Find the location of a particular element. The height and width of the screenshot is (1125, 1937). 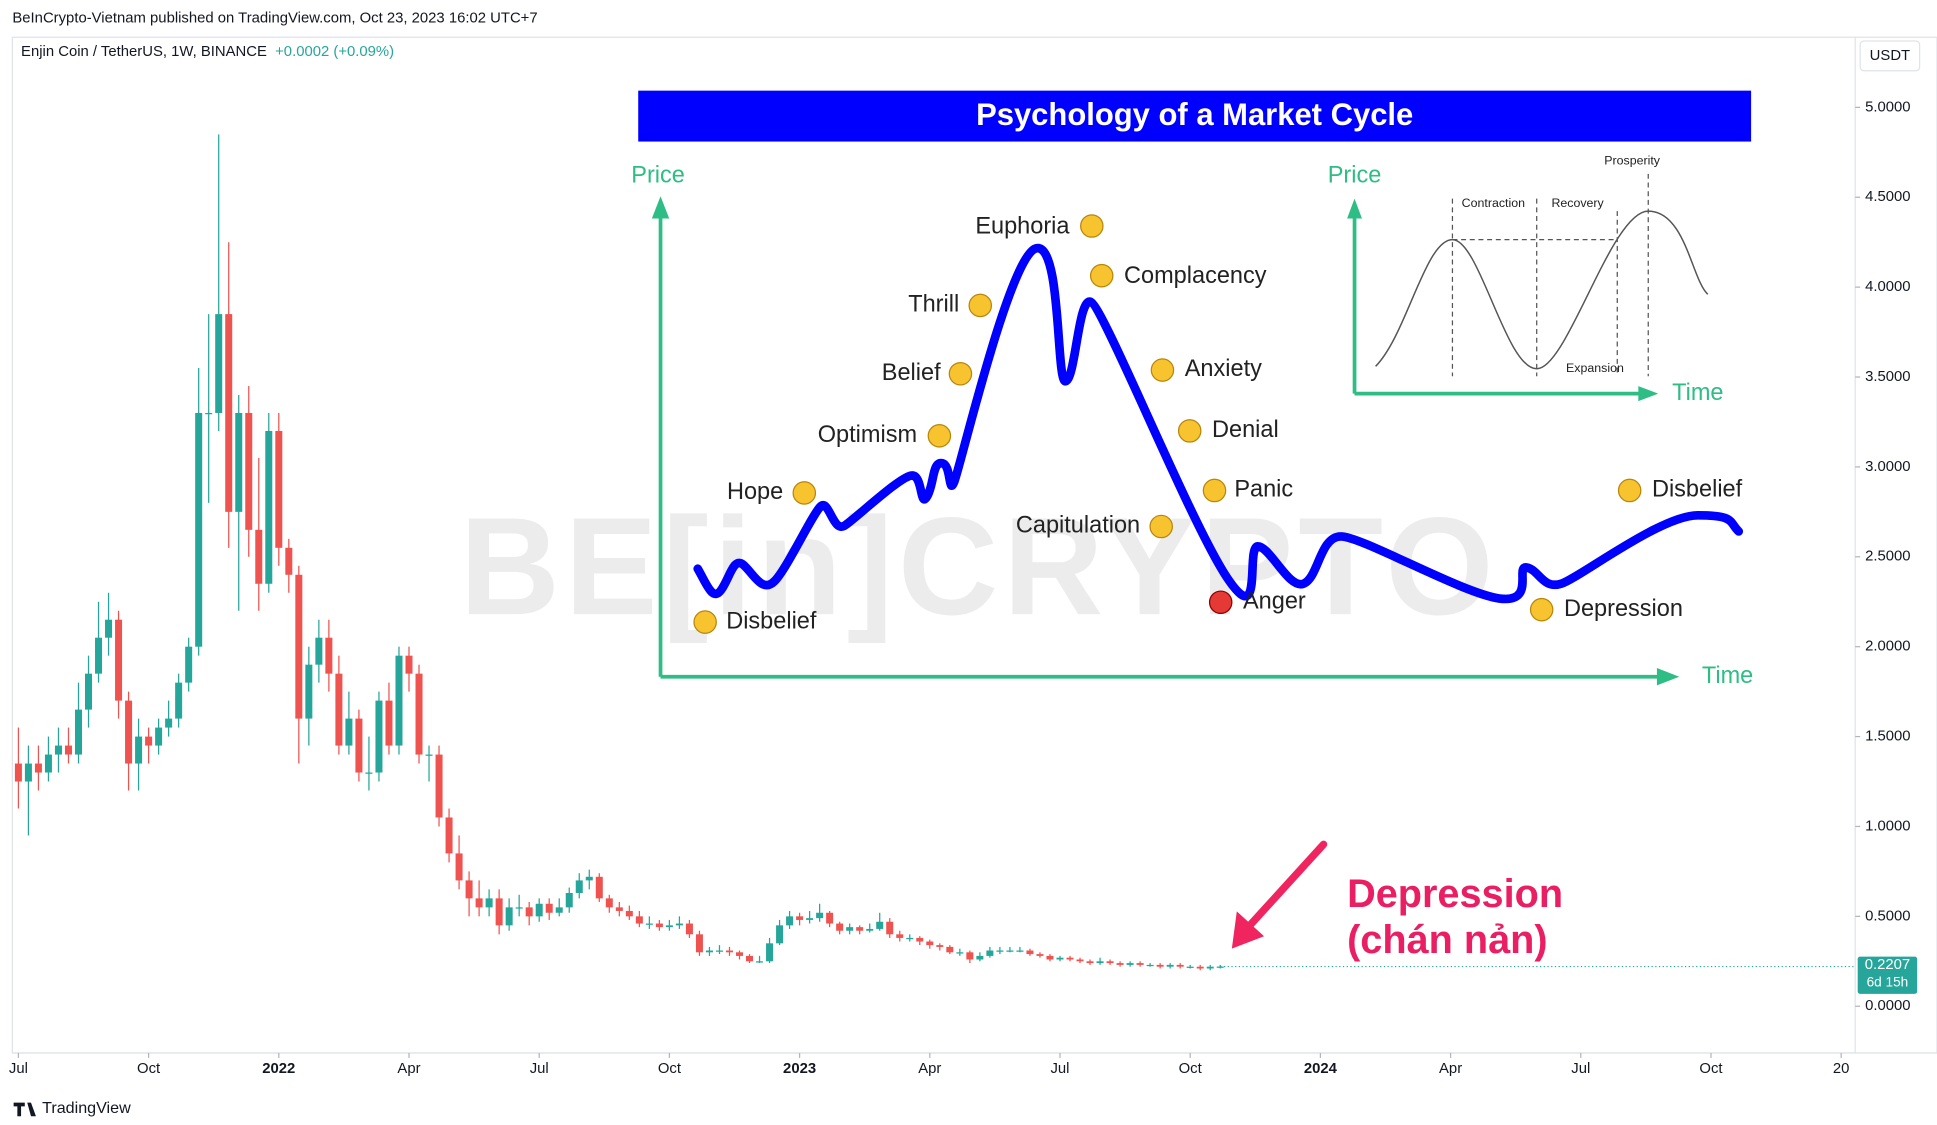

y-tick-label: 0.5000 is located at coordinates (1887, 916).